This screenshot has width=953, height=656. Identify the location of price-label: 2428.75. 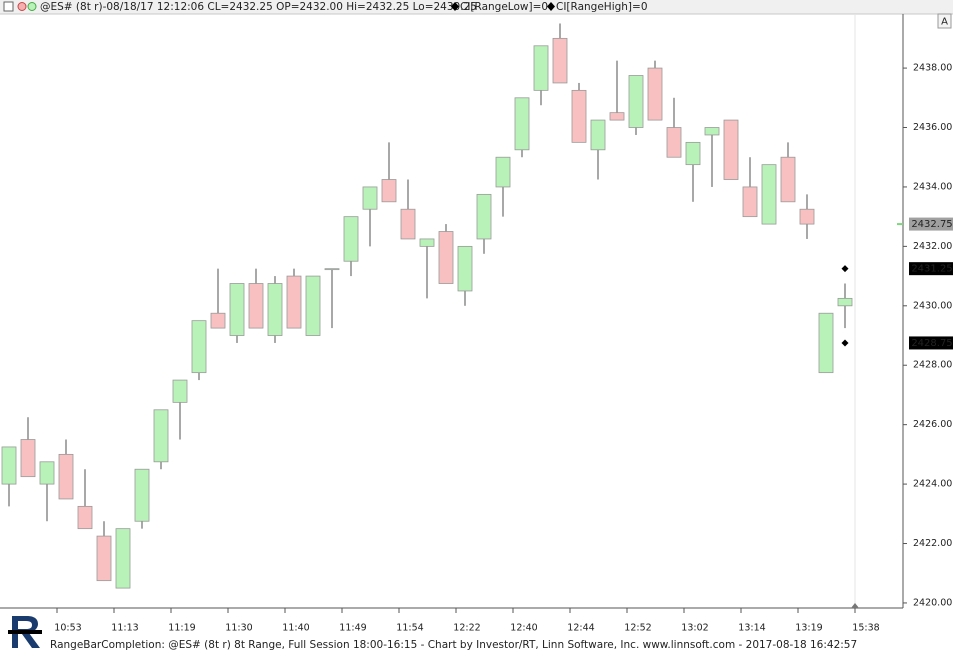
(931, 343).